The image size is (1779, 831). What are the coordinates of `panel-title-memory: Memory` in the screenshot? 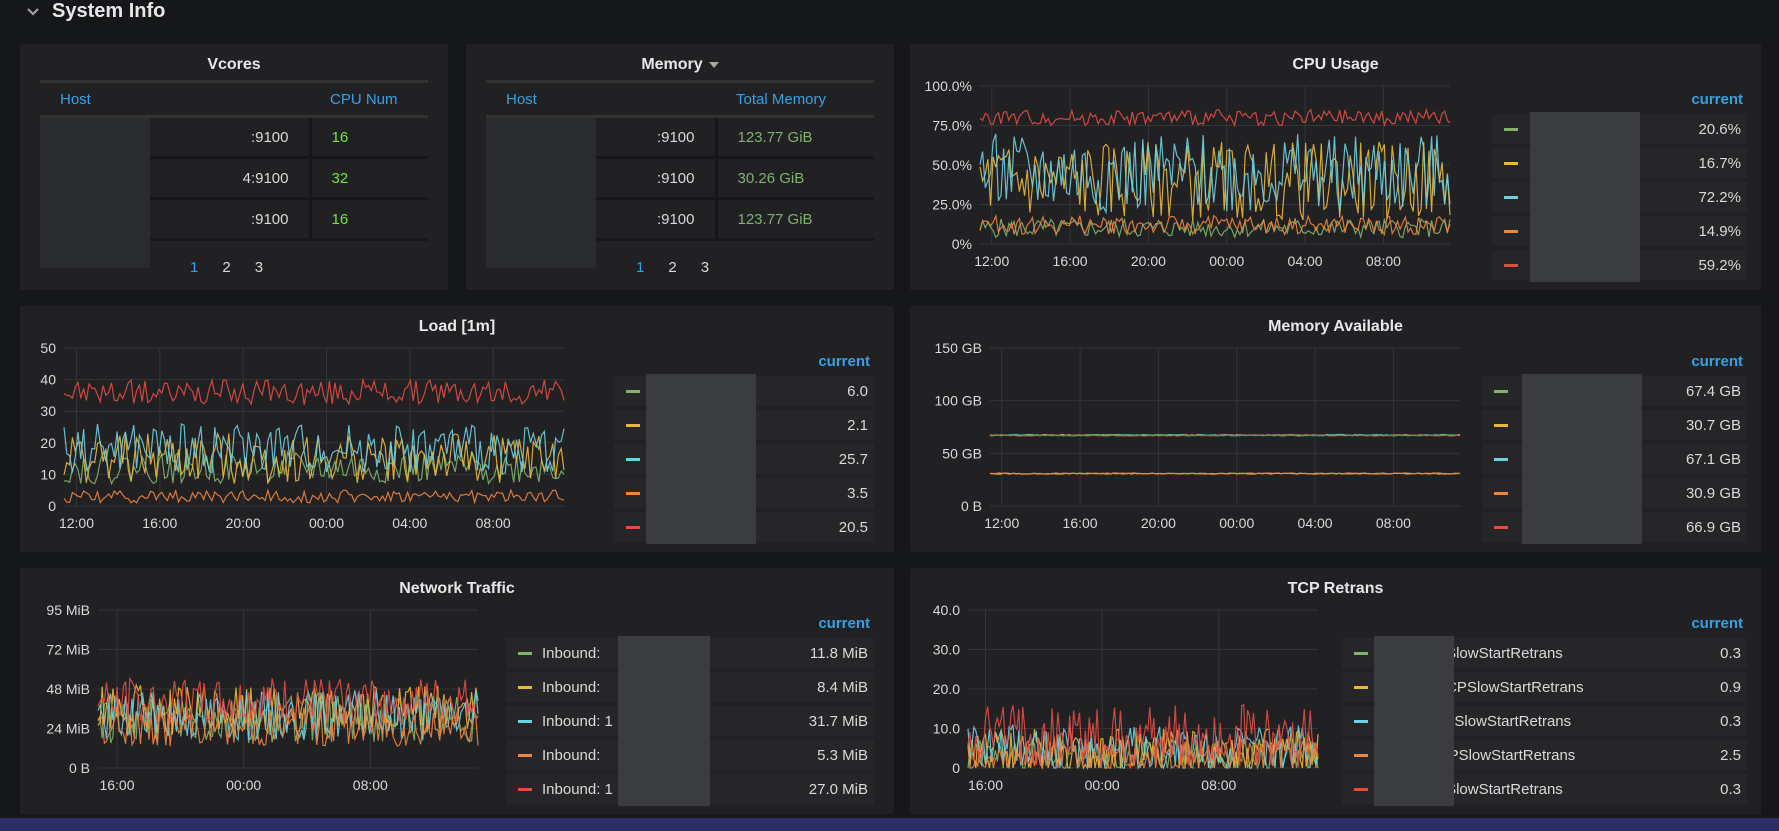 It's located at (680, 65).